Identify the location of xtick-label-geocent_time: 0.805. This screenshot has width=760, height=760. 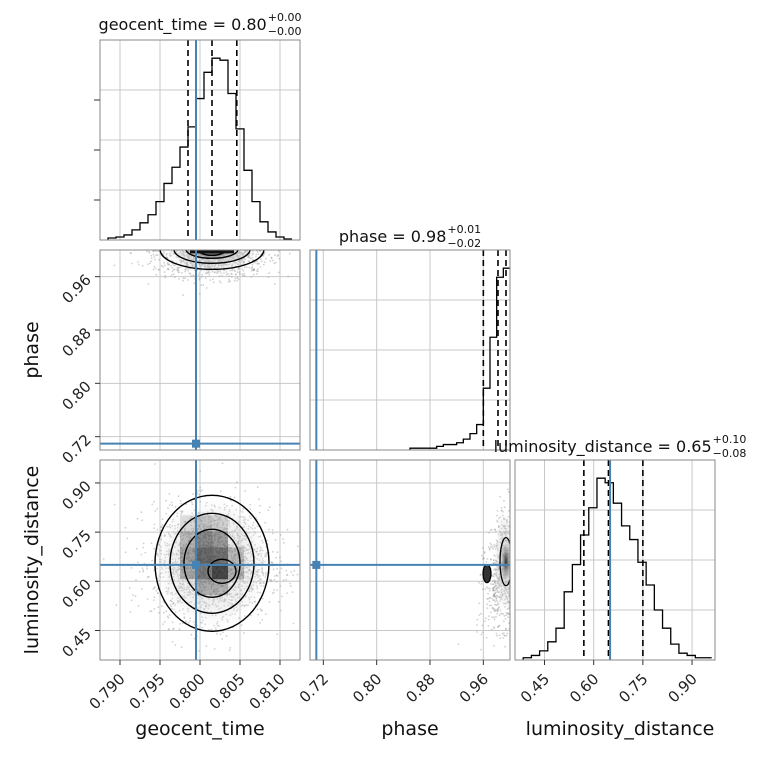
(227, 691).